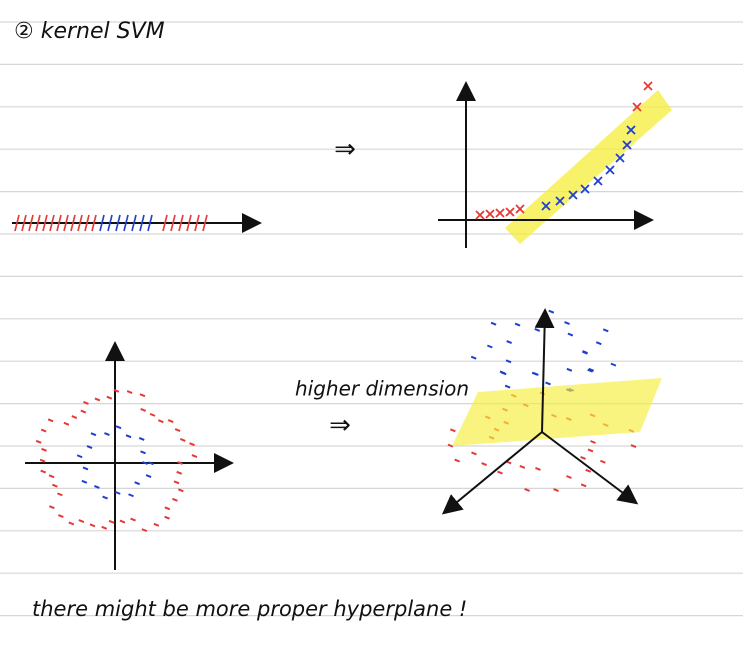 The width and height of the screenshot is (743, 656). Describe the element at coordinates (544, 370) in the screenshot. I see `z-axis` at that location.